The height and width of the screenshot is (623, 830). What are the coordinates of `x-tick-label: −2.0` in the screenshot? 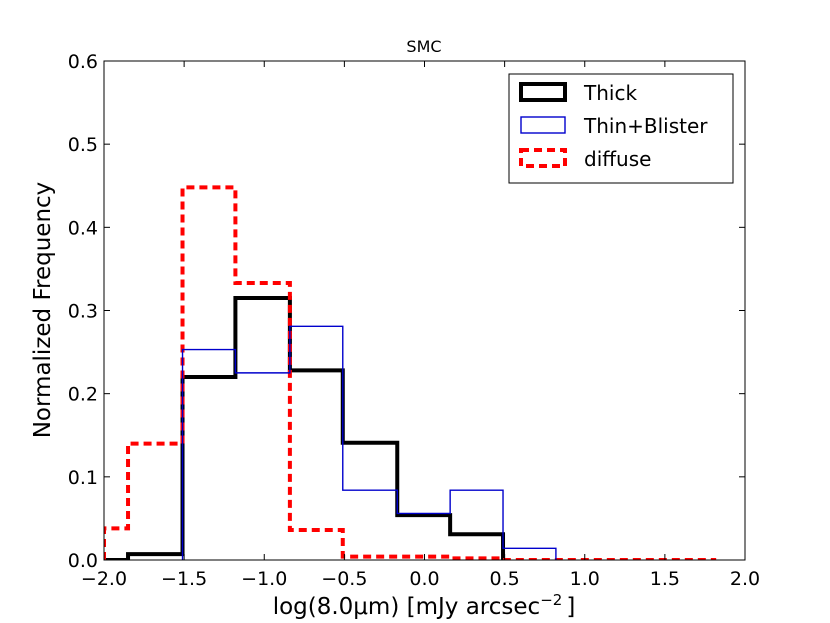 It's located at (104, 579).